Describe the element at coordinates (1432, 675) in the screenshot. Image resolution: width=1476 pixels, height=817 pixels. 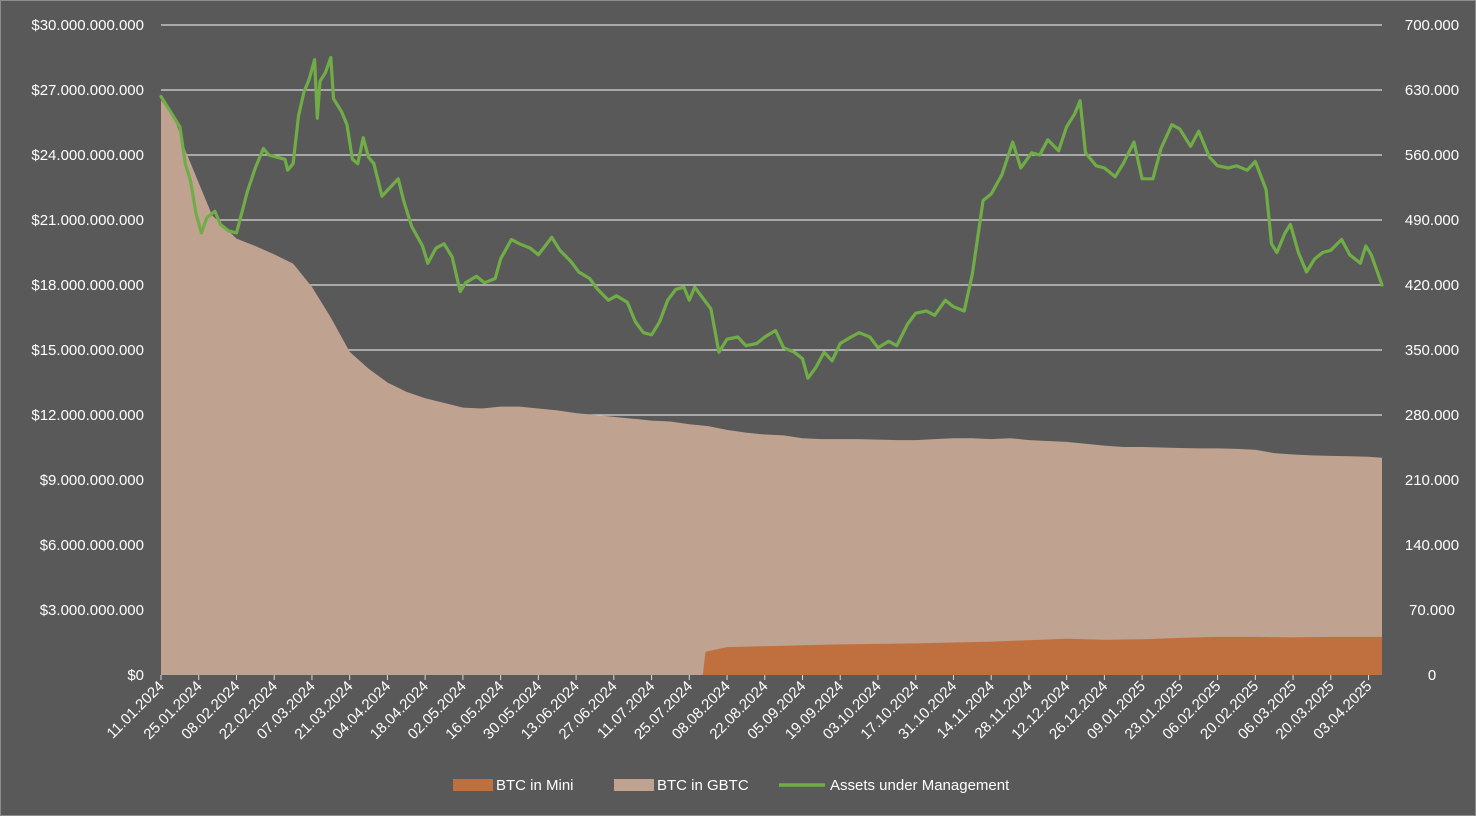
I see `right-axis-tick-label: 0` at that location.